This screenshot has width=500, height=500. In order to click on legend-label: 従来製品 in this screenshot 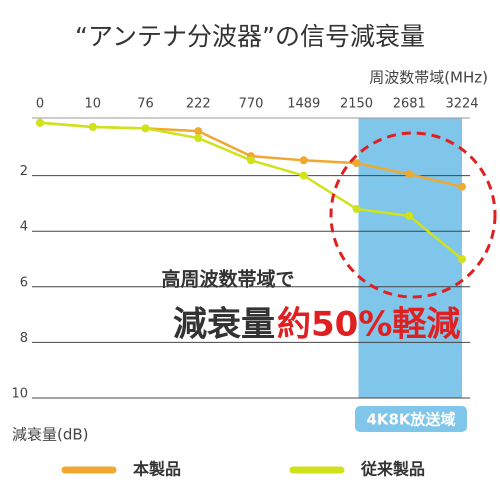, I will do `click(392, 469)`.